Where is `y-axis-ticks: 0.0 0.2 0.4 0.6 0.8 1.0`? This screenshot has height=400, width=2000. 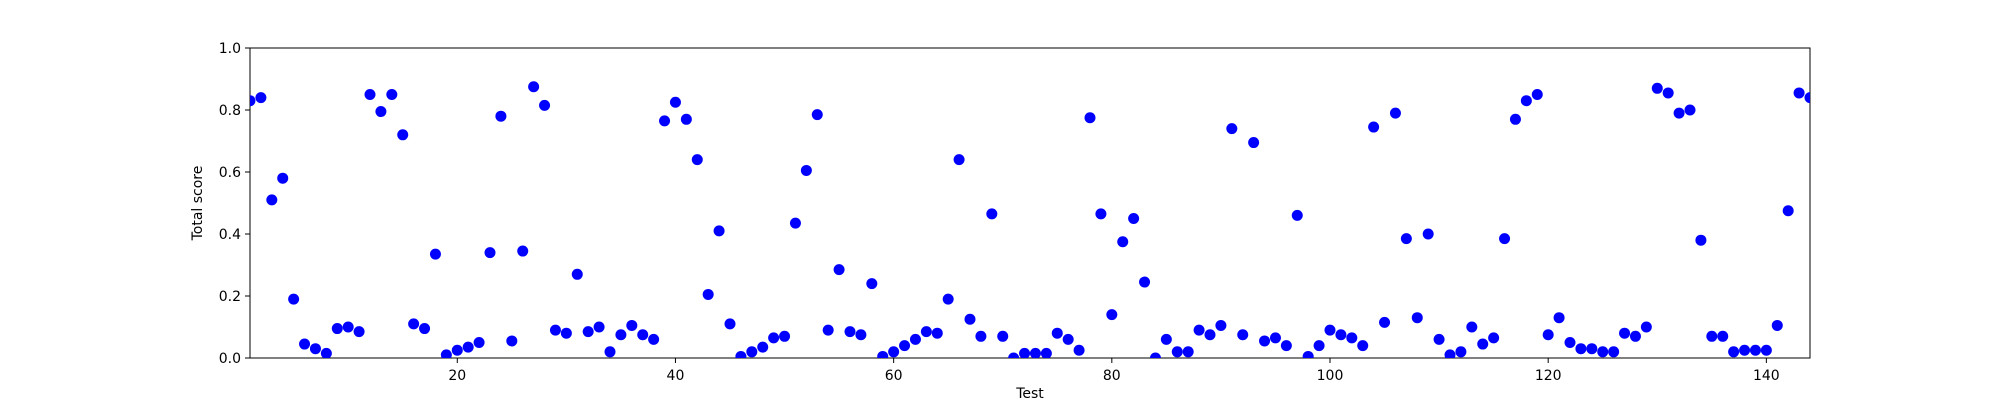 y-axis-ticks: 0.0 0.2 0.4 0.6 0.8 1.0 is located at coordinates (234, 204).